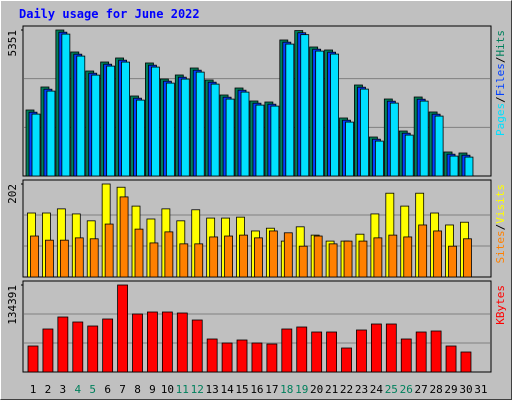  What do you see at coordinates (241, 389) in the screenshot?
I see `x-tick-label: 15` at bounding box center [241, 389].